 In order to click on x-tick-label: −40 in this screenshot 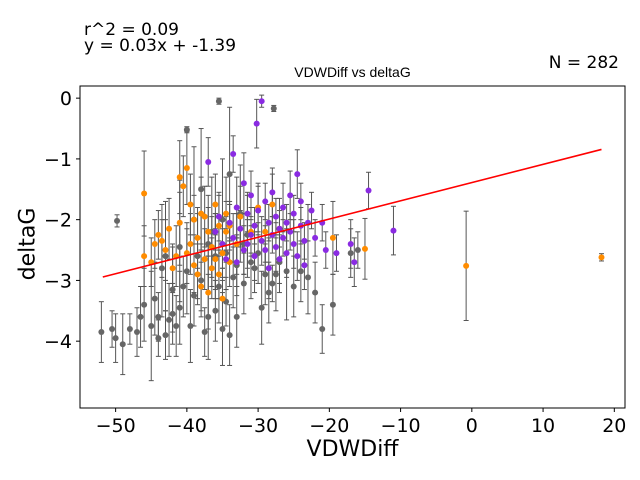, I will do `click(187, 426)`.